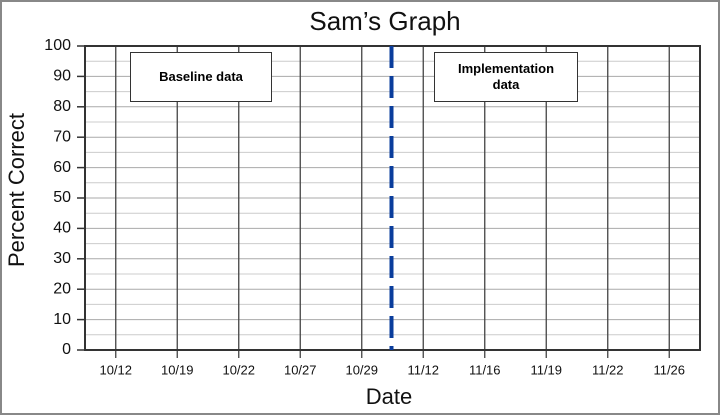 Image resolution: width=720 pixels, height=415 pixels. Describe the element at coordinates (57, 45) in the screenshot. I see `y-tick-label: 100` at that location.